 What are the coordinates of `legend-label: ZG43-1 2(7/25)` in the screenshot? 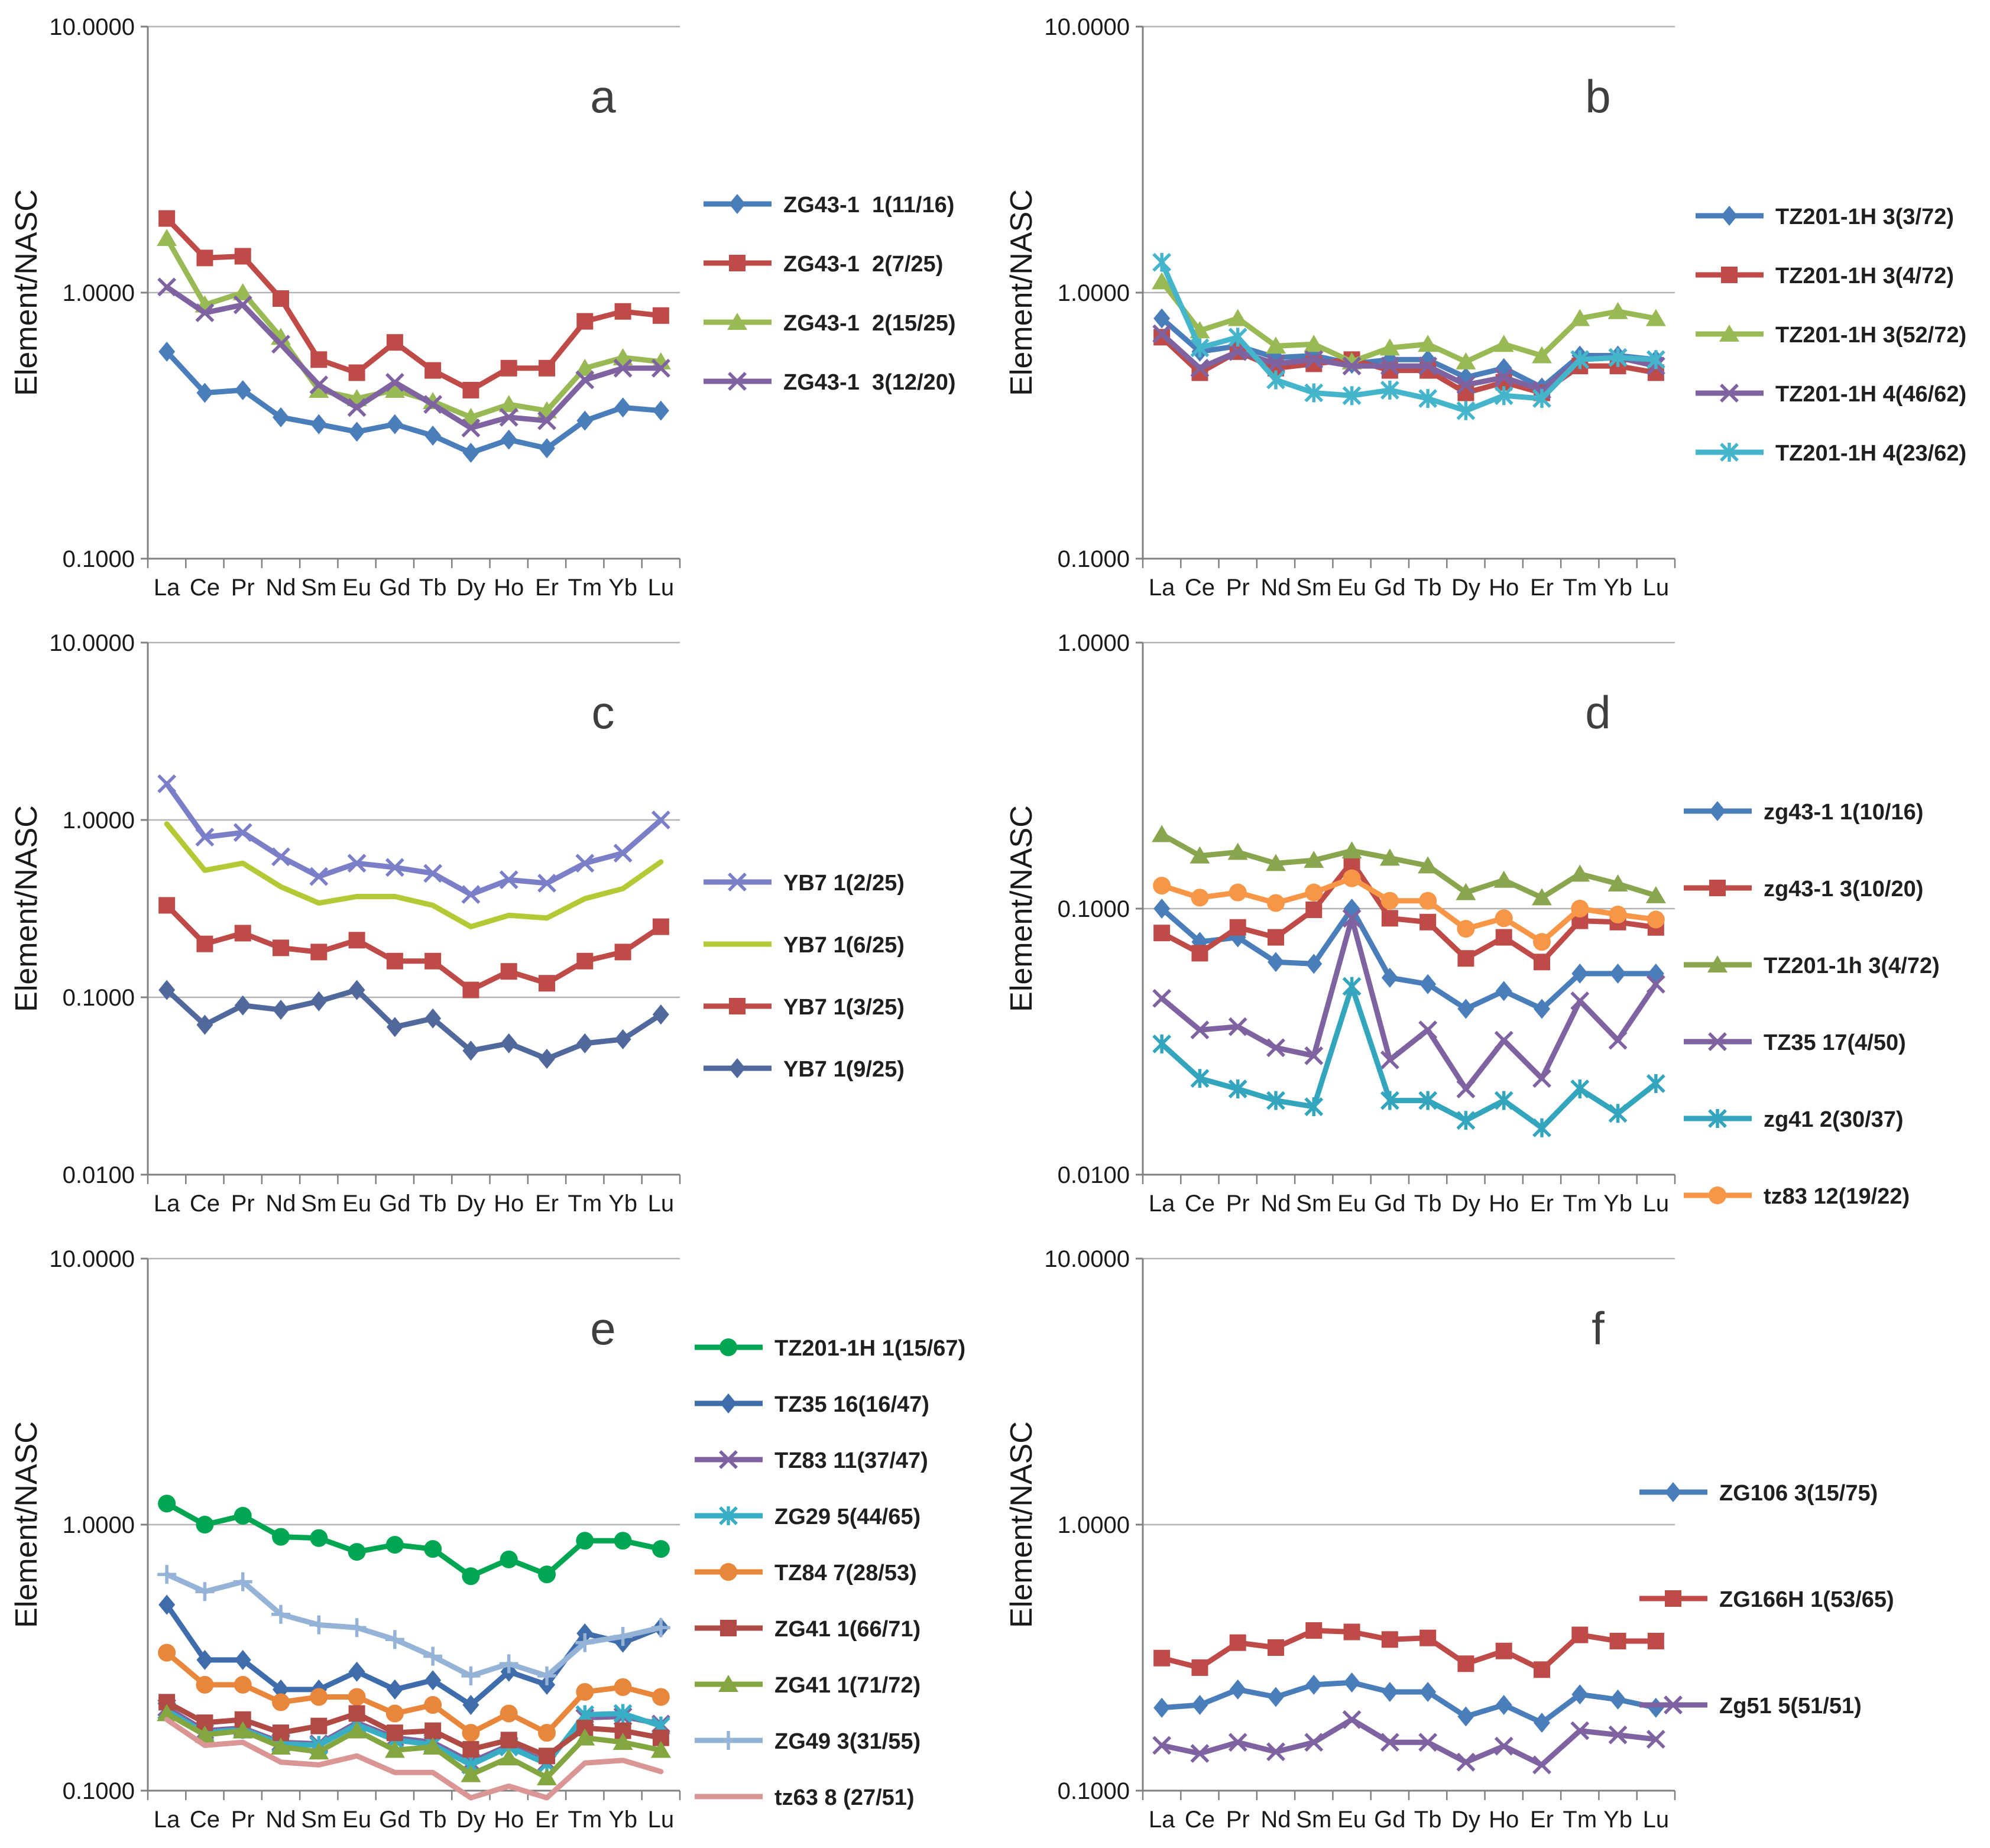 It's located at (863, 264).